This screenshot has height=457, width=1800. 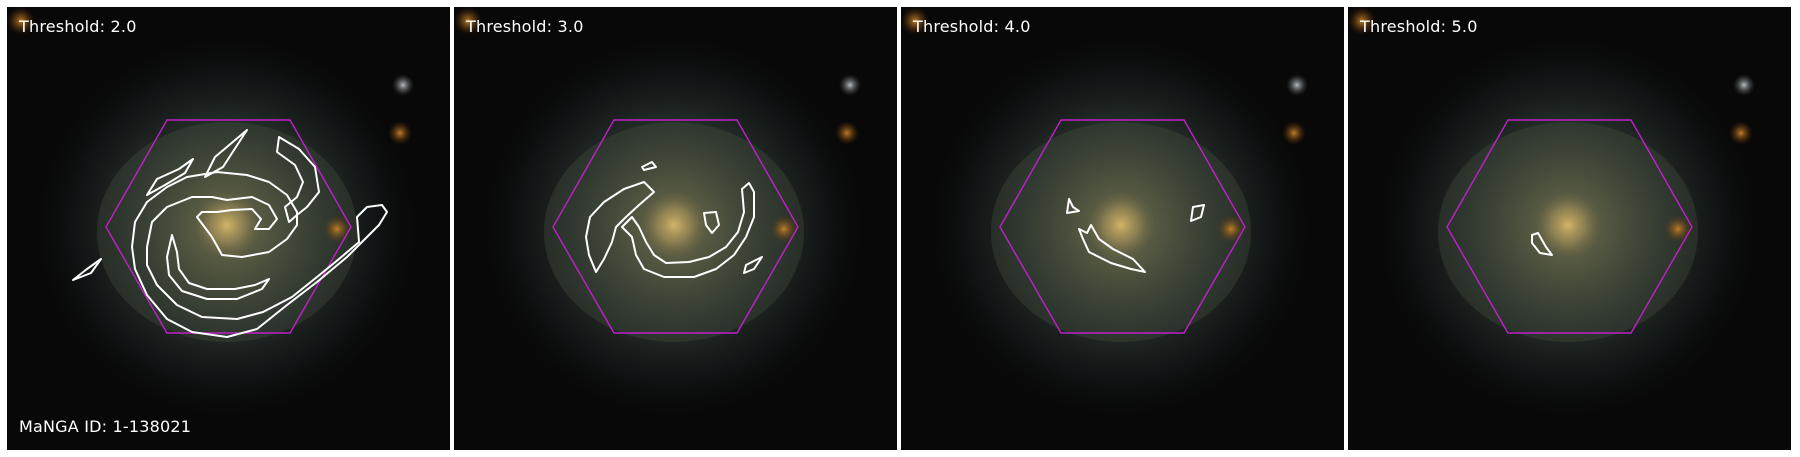 What do you see at coordinates (1419, 26) in the screenshot?
I see `panel-title: Threshold: 5.0` at bounding box center [1419, 26].